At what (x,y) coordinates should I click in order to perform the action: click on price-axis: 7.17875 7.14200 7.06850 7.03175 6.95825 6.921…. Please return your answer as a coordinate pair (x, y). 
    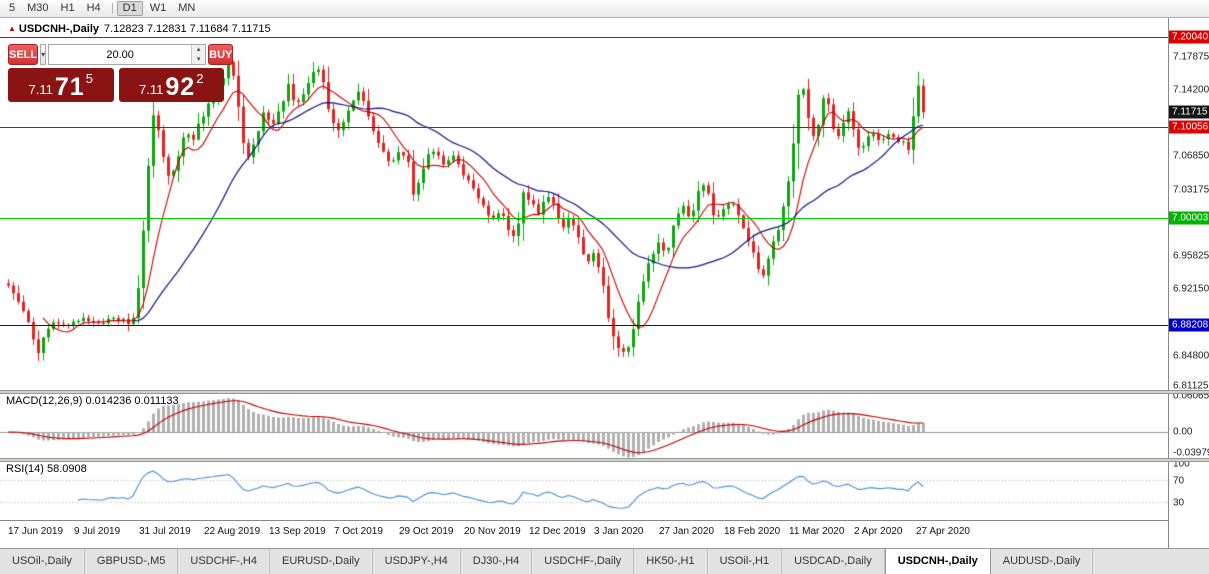
    Looking at the image, I should click on (1188, 283).